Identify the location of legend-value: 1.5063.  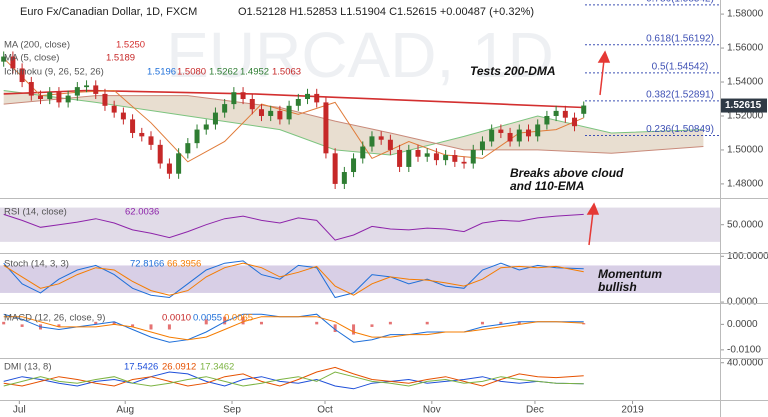
(286, 72).